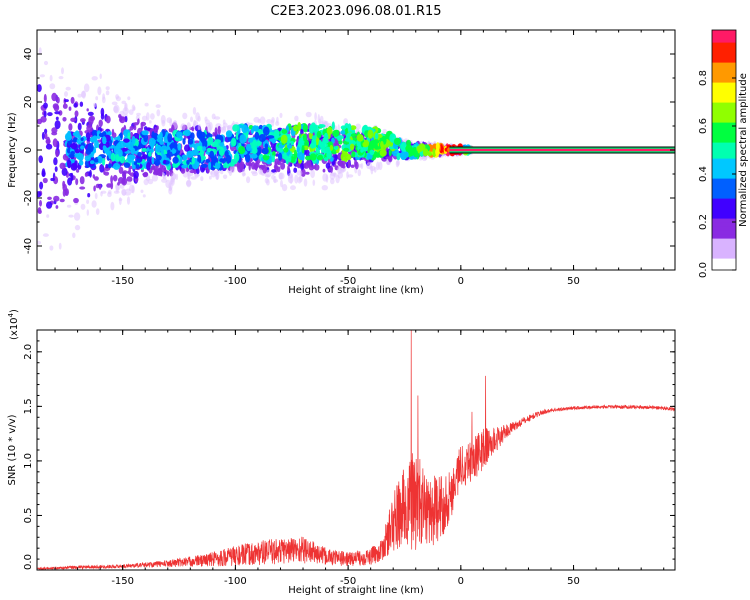  Describe the element at coordinates (573, 581) in the screenshot. I see `x-tick-label: 50` at that location.